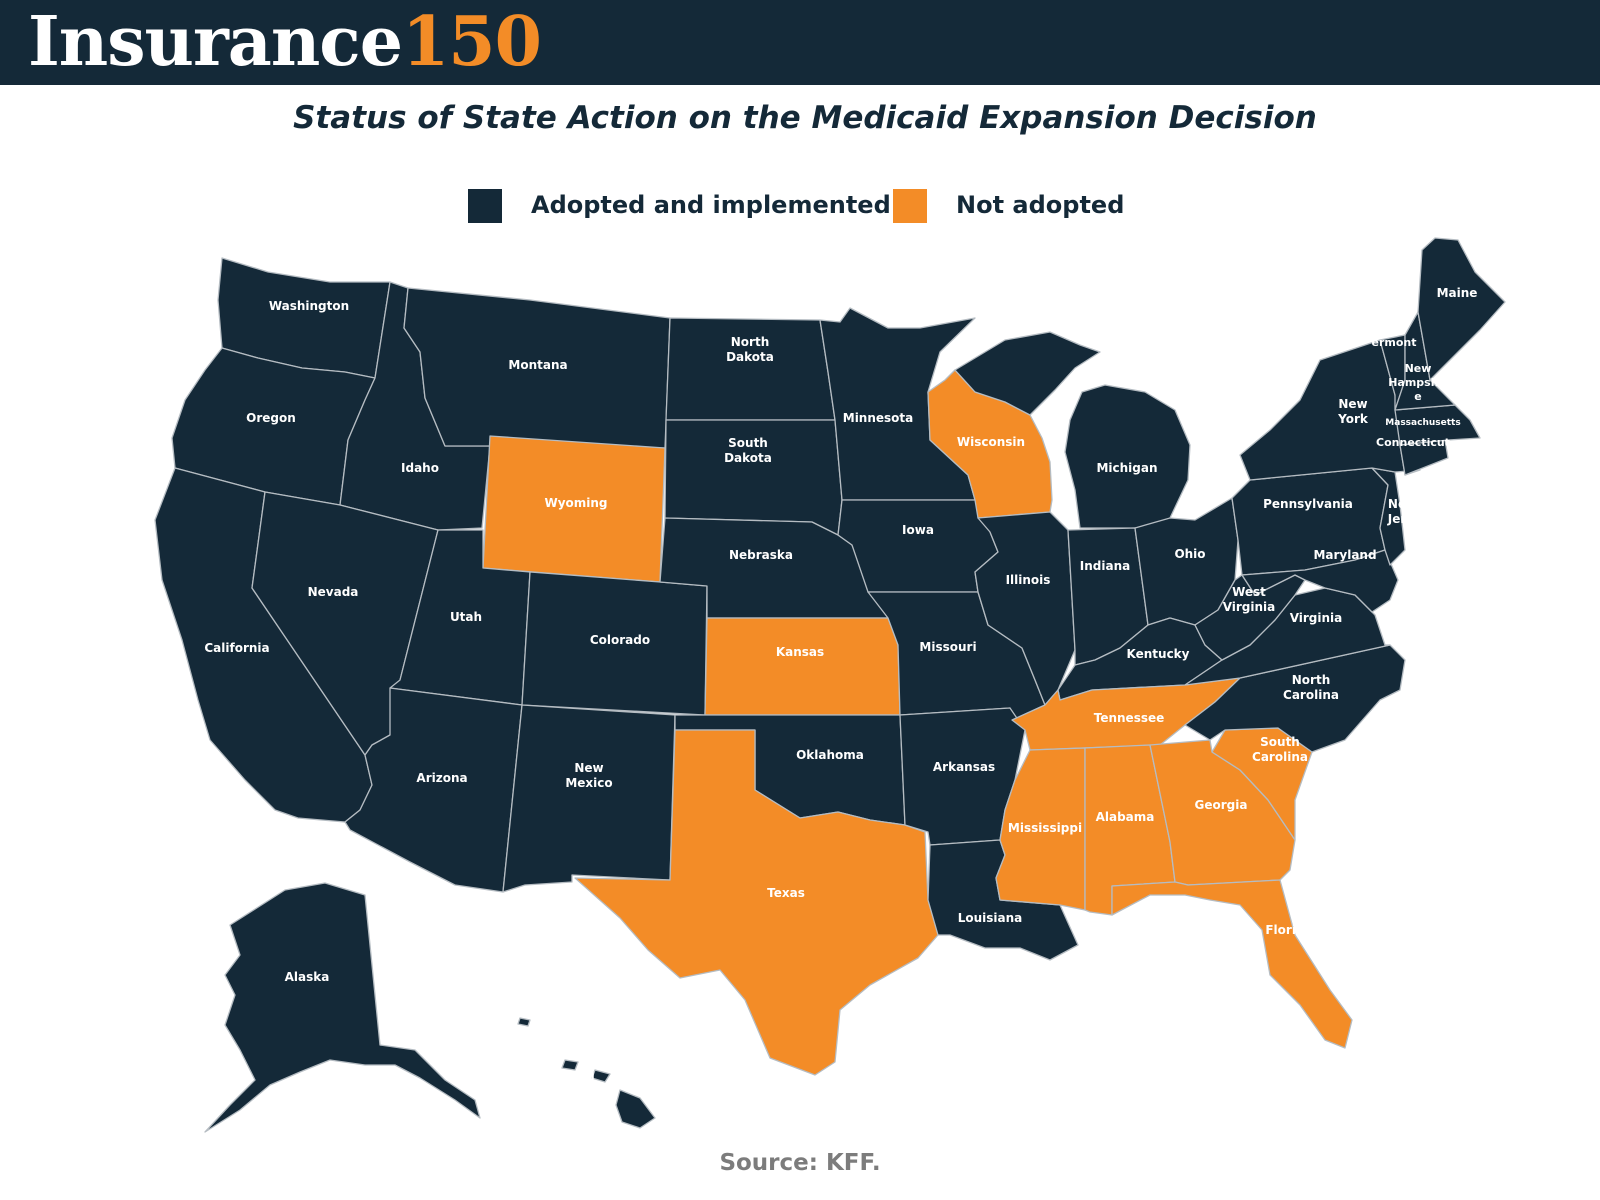  Describe the element at coordinates (1045, 828) in the screenshot. I see `state-label-mississippi: Mississippi` at that location.